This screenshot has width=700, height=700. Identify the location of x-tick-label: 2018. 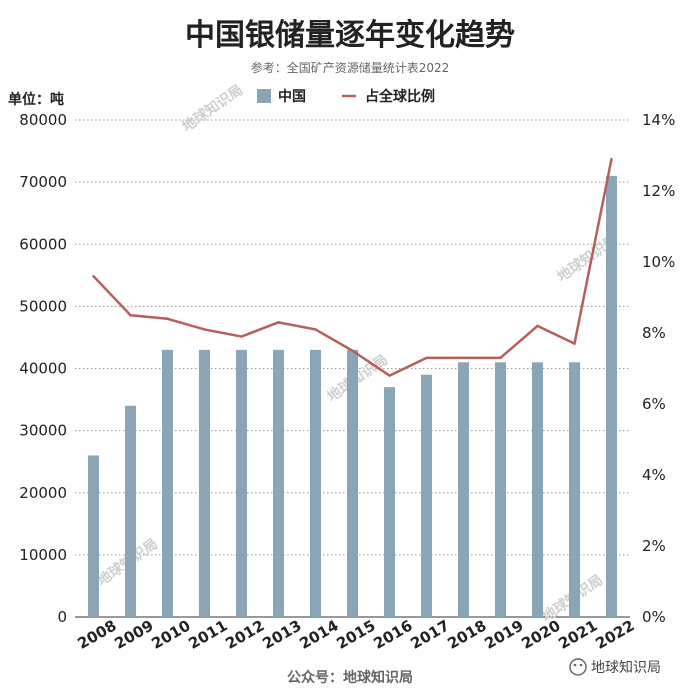
(466, 634).